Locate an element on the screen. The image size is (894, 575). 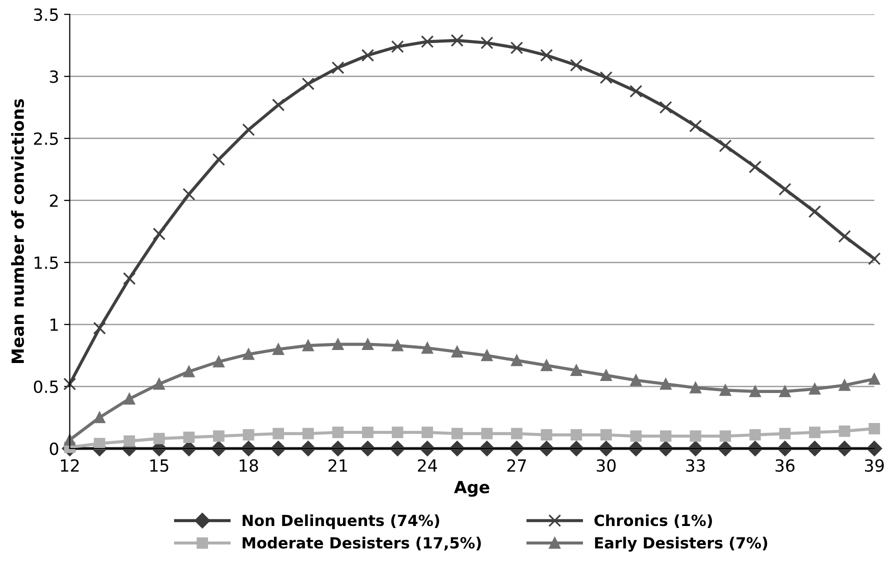
y-tick-label: 1.5 is located at coordinates (46, 263).